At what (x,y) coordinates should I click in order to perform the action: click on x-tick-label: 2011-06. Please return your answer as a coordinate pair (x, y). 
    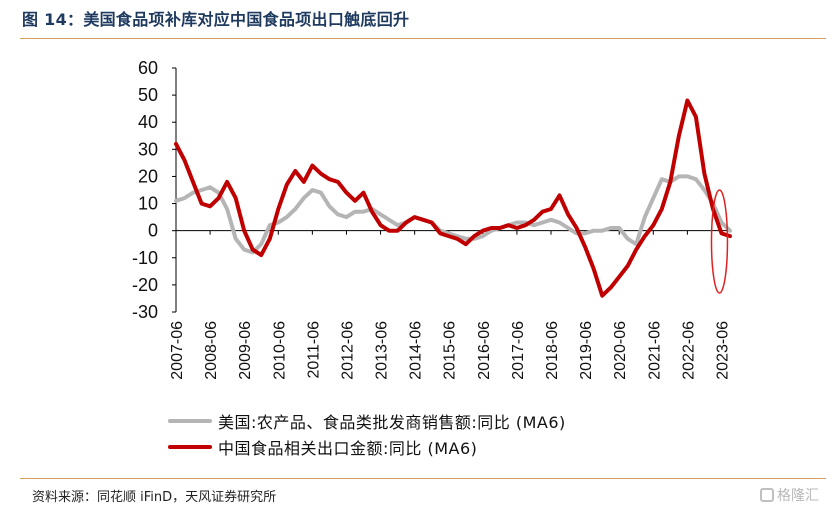
    Looking at the image, I should click on (313, 350).